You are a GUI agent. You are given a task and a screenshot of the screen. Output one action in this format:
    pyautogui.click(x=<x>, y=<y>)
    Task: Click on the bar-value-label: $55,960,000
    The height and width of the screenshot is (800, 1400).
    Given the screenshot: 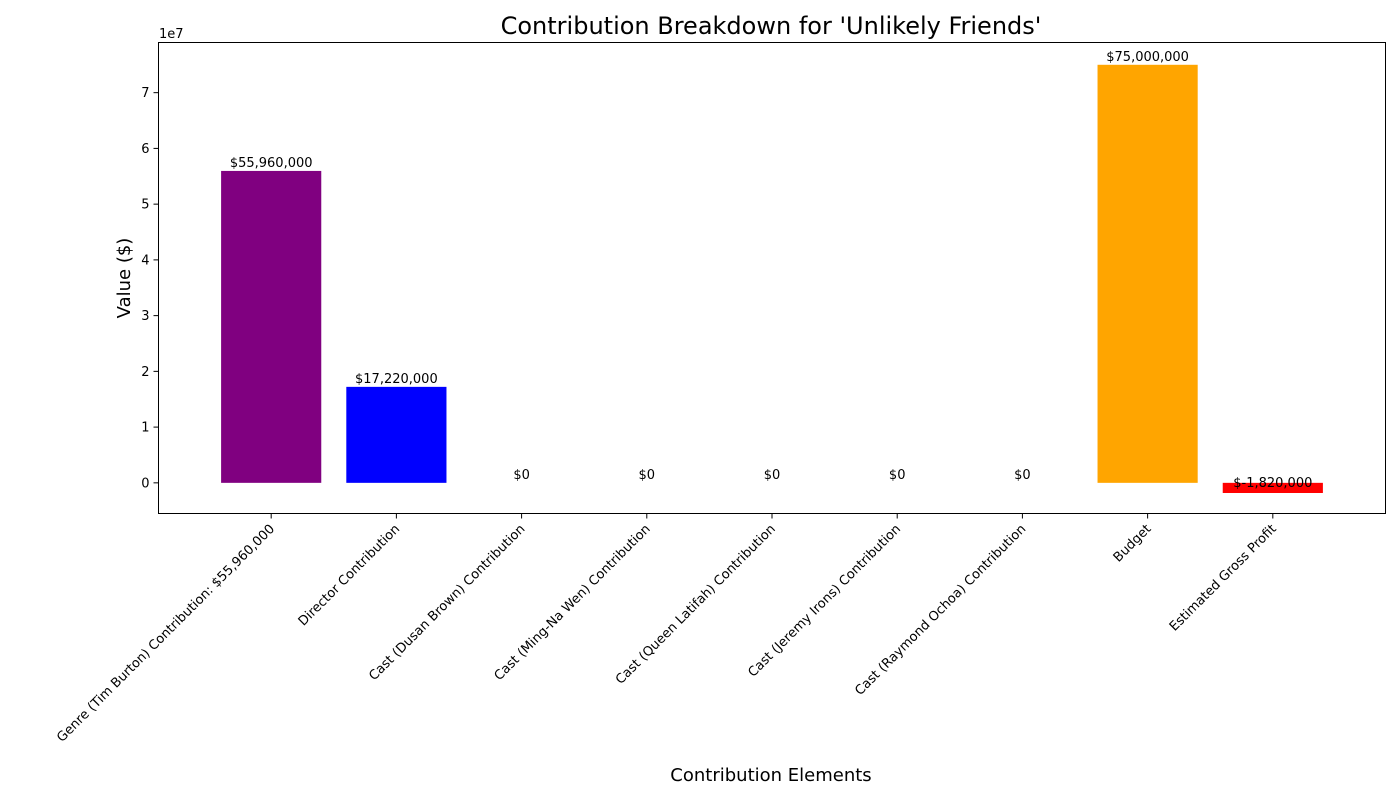 What is the action you would take?
    pyautogui.click(x=271, y=163)
    